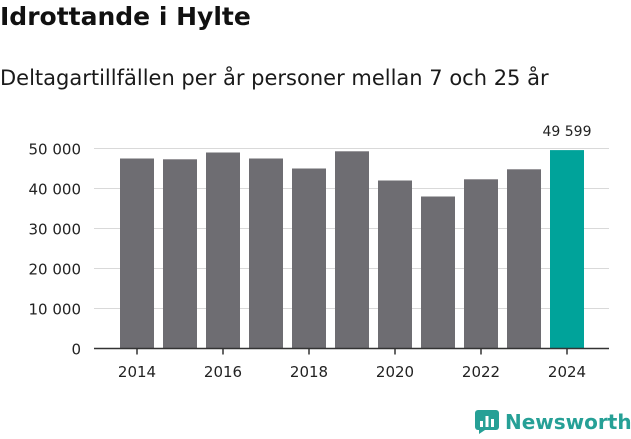 This screenshot has height=439, width=631. I want to click on x-tick-label: 2022, so click(481, 372).